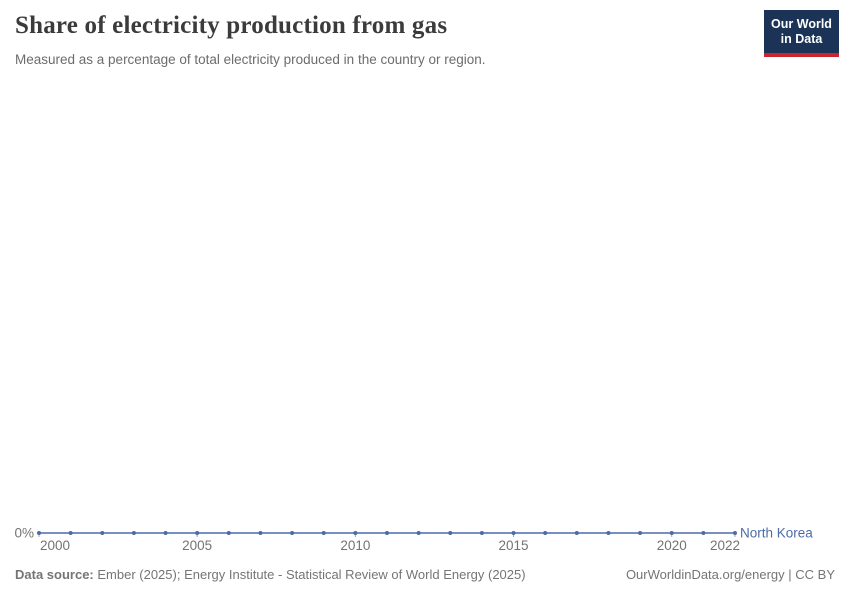 The width and height of the screenshot is (850, 600). I want to click on data-point-2004, so click(165, 533).